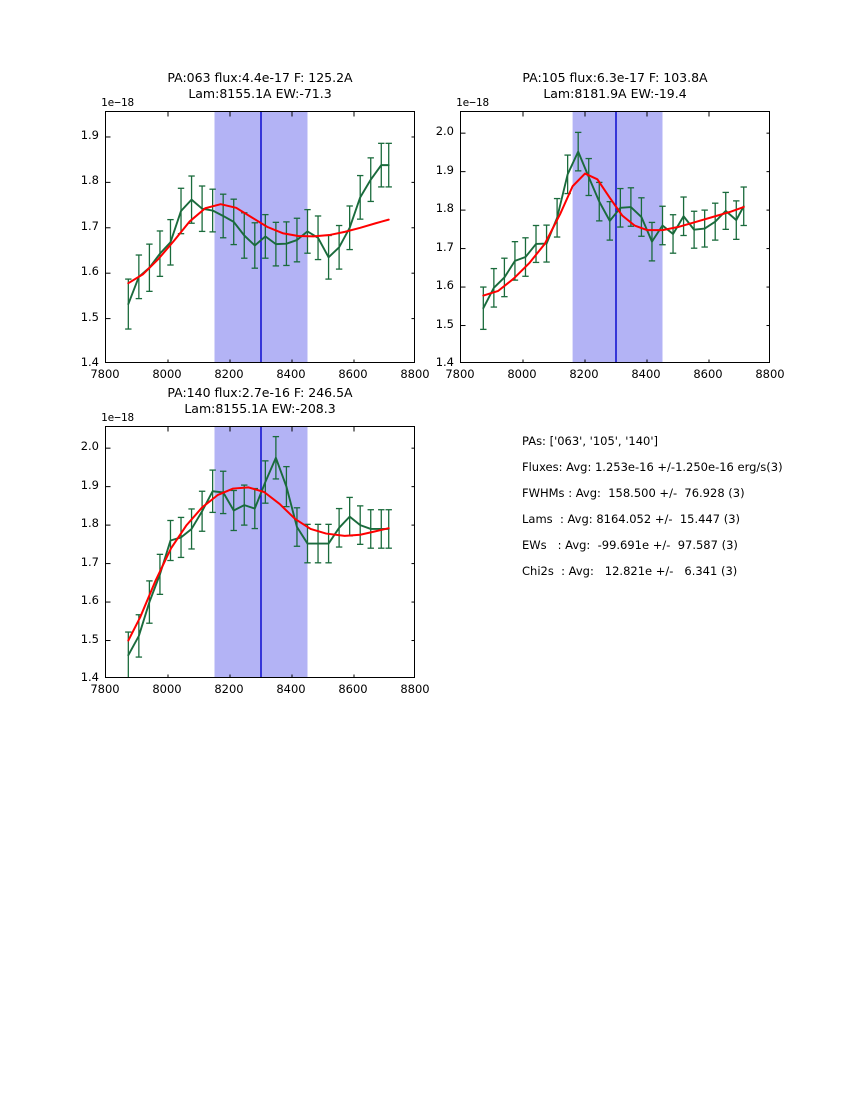  Describe the element at coordinates (444, 131) in the screenshot. I see `ytick-label-105-6: 2.0` at that location.